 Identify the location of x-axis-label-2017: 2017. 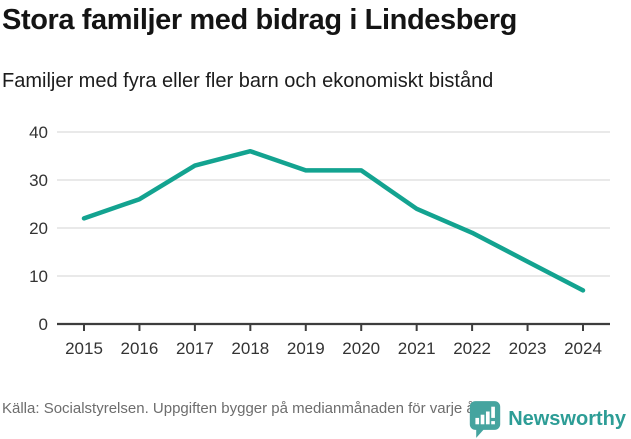
(195, 348).